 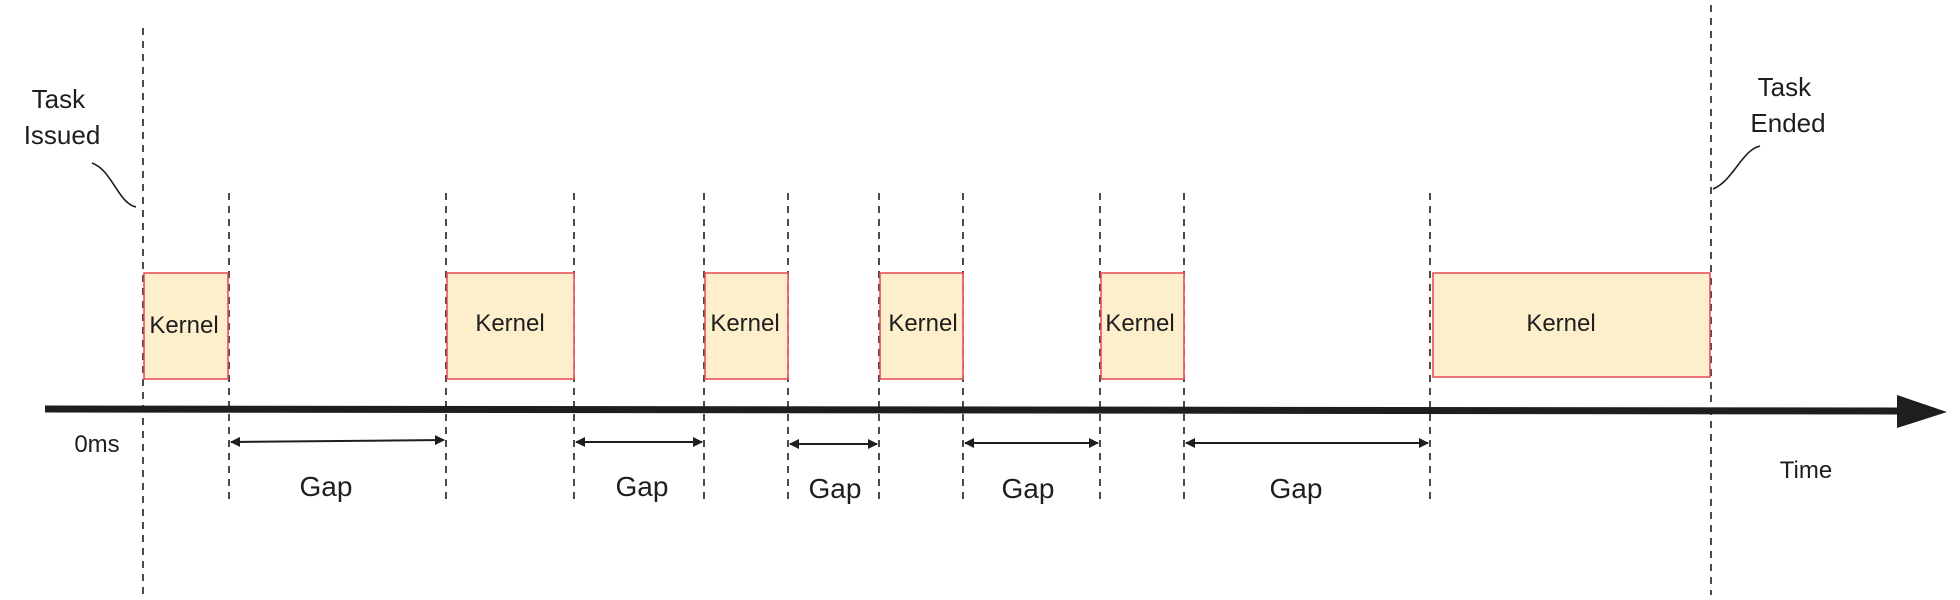 What do you see at coordinates (1806, 470) in the screenshot?
I see `time-axis-label: Time` at bounding box center [1806, 470].